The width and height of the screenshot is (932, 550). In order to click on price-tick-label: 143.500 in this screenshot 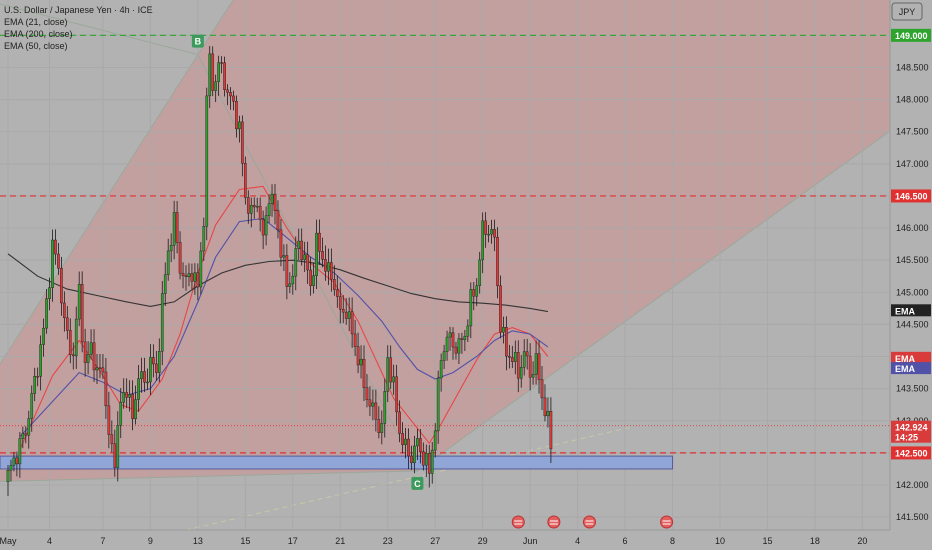, I will do `click(912, 389)`.